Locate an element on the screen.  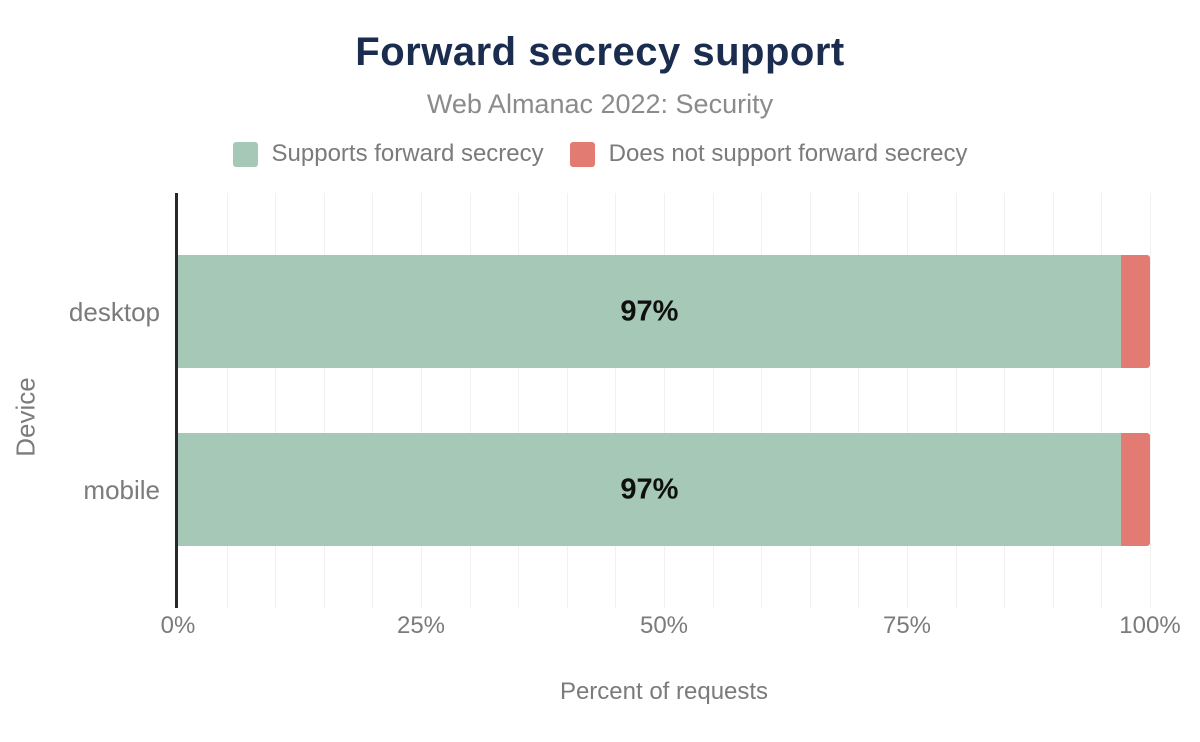
bar-row-desktop: 97% is located at coordinates (664, 311).